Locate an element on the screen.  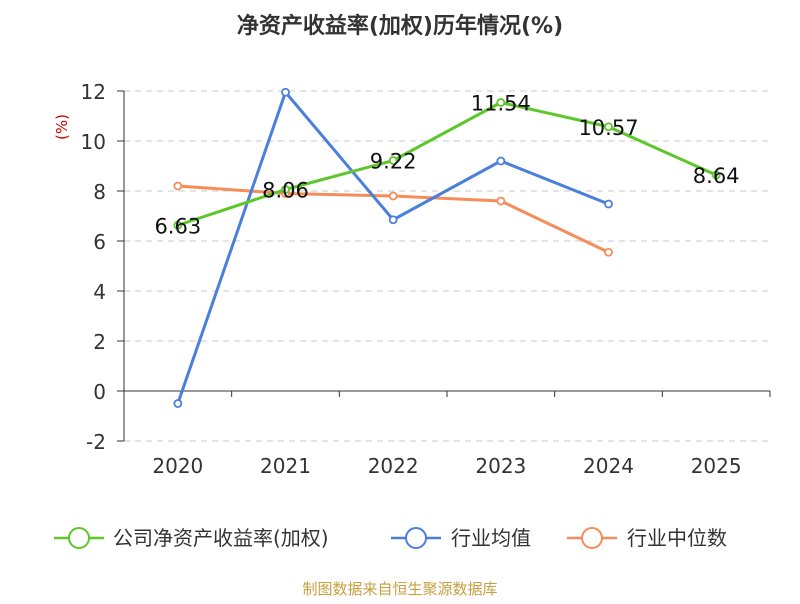
y-tick-label: 12 is located at coordinates (93, 92).